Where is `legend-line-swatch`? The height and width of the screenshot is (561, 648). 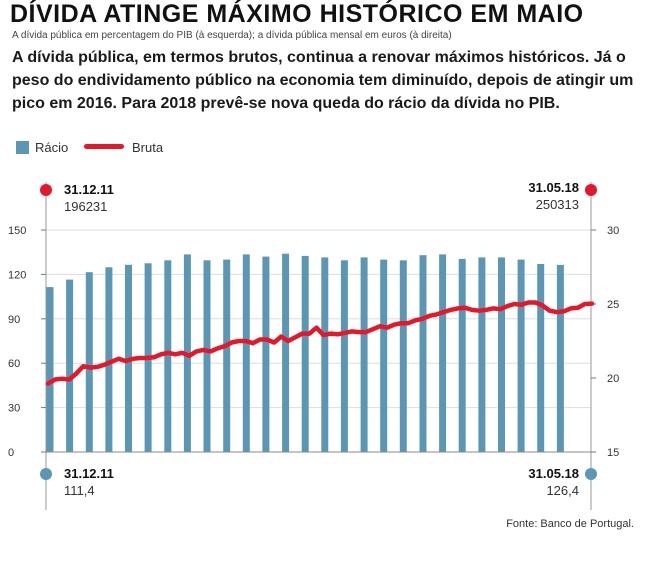 legend-line-swatch is located at coordinates (104, 146).